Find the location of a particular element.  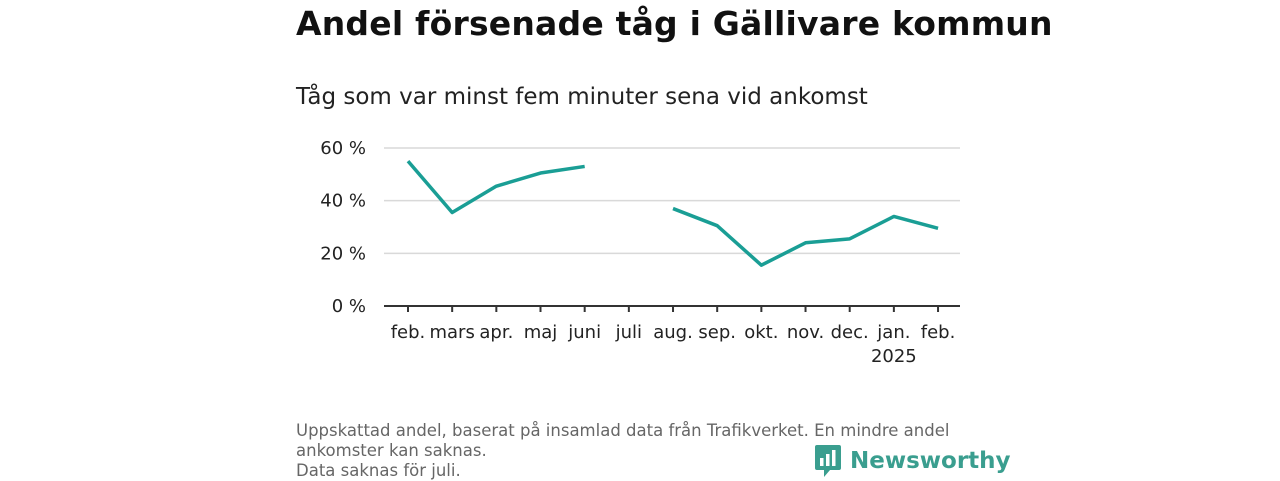

x-tick-label: sep. is located at coordinates (717, 332).